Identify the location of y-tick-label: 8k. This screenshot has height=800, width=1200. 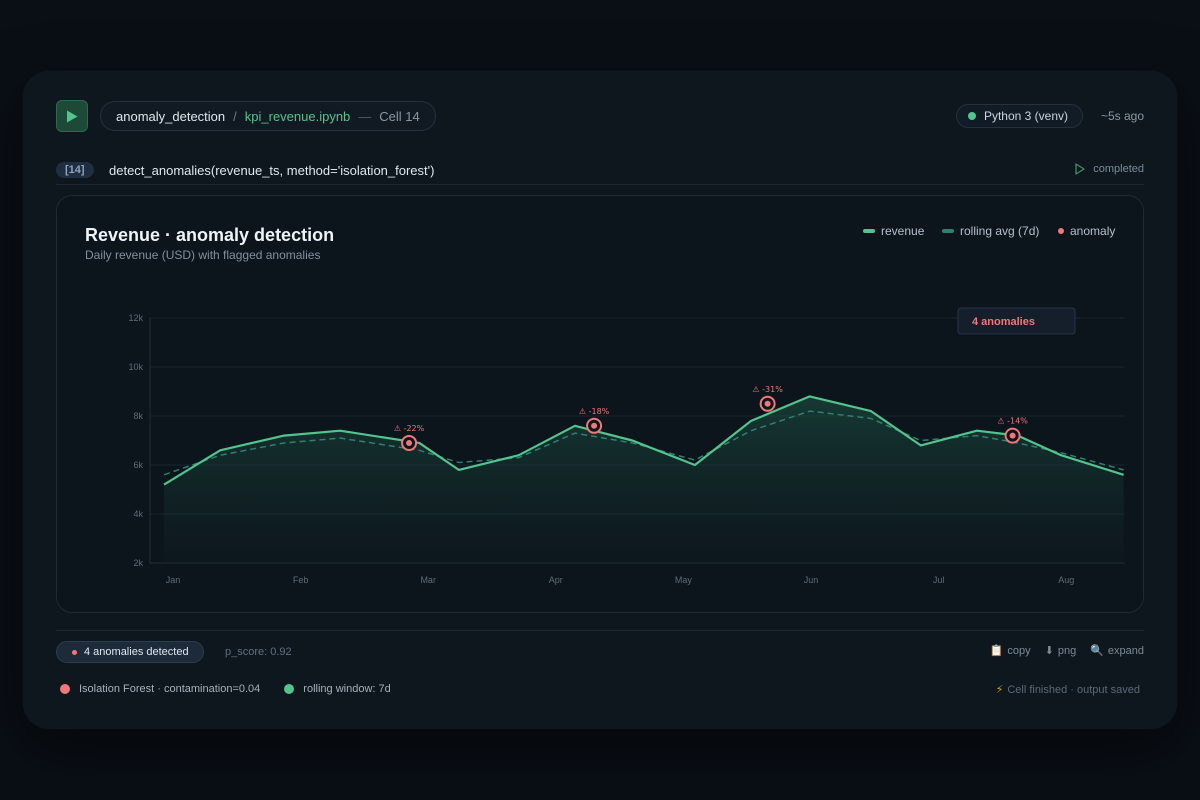
(138, 416).